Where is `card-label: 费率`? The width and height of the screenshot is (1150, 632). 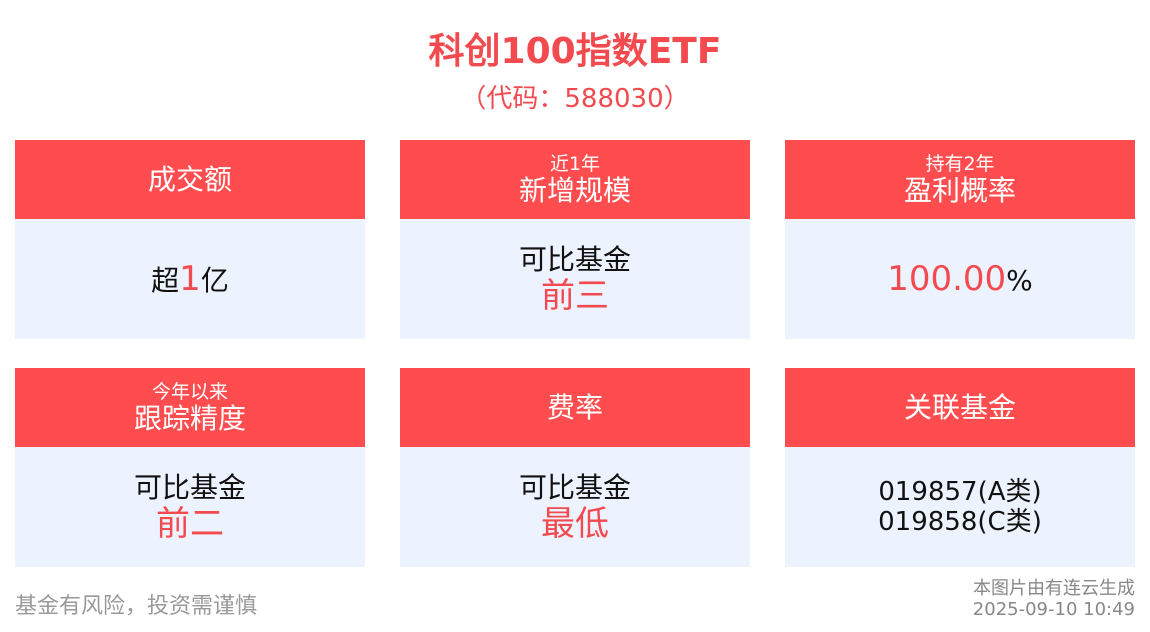
card-label: 费率 is located at coordinates (574, 407).